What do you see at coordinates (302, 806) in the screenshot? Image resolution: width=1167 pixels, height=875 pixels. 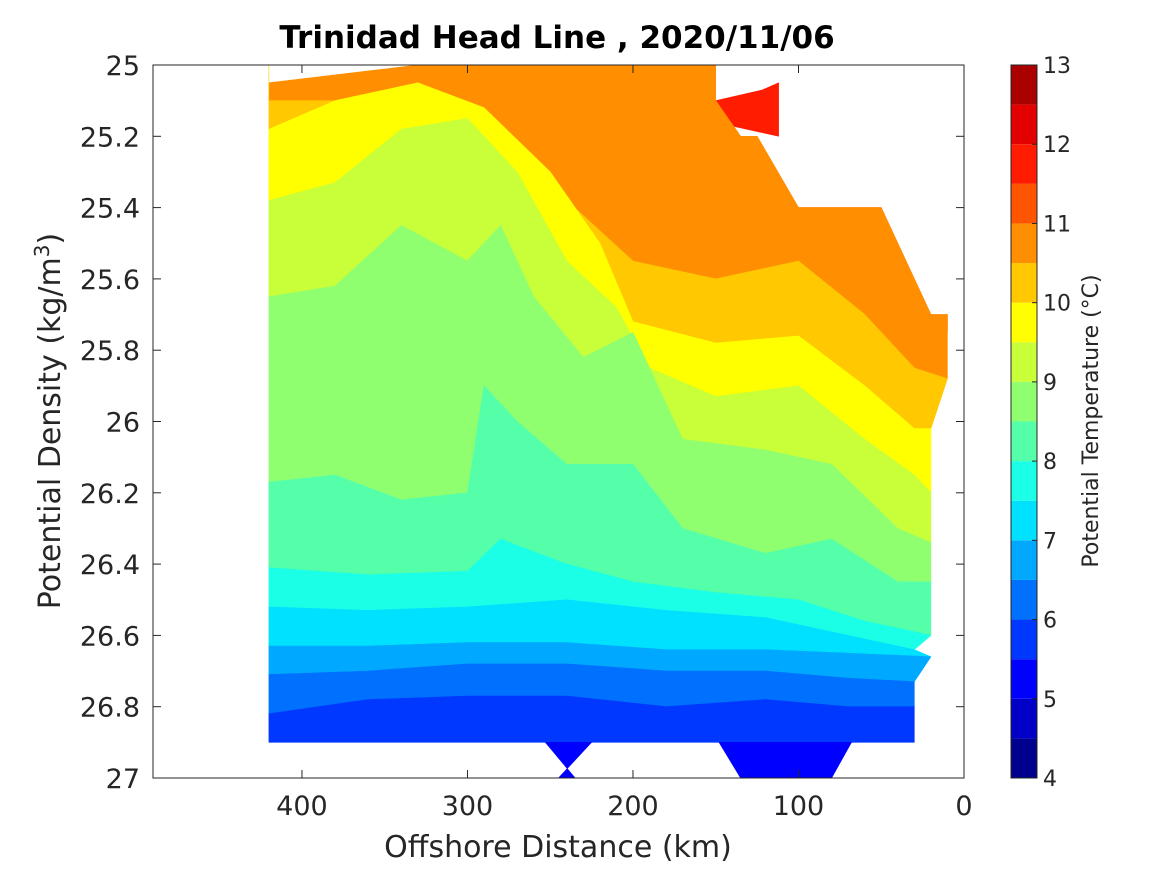 I see `x-tick-label: 400` at bounding box center [302, 806].